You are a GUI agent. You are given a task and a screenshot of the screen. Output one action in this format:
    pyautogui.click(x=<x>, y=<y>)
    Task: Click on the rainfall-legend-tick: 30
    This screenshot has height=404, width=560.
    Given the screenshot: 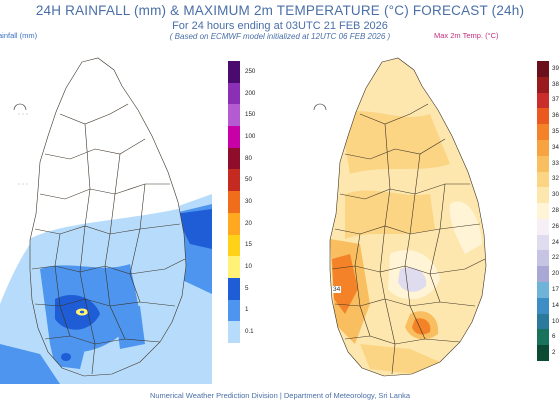 What is the action you would take?
    pyautogui.click(x=248, y=201)
    